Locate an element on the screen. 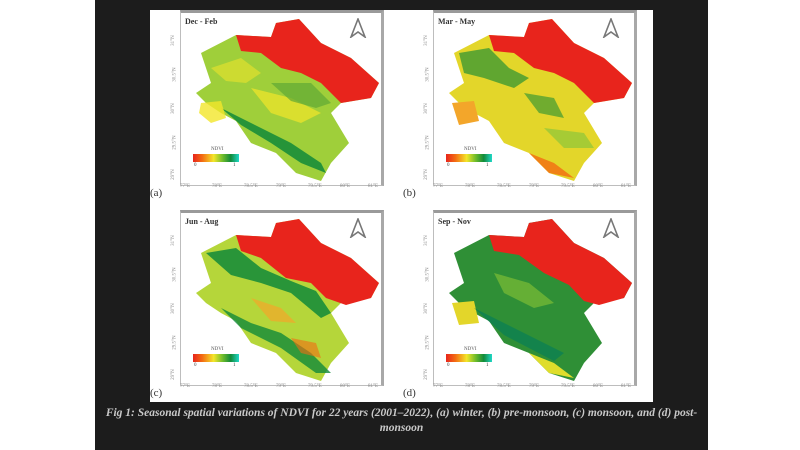  season-label: Dec - Feb is located at coordinates (201, 21).